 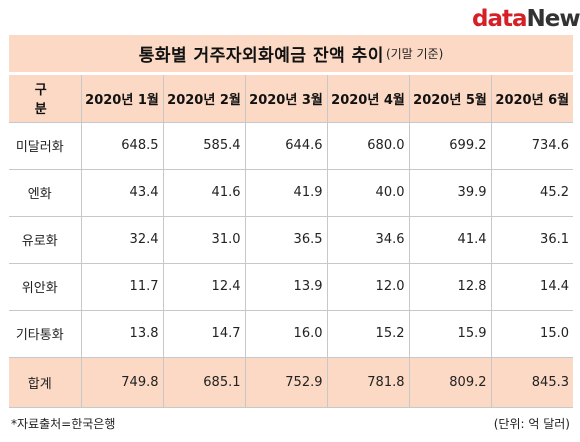 I want to click on table-title-bar: 통화별 거주자외화예금 잔액 추이 (기말 기준), so click(x=291, y=53).